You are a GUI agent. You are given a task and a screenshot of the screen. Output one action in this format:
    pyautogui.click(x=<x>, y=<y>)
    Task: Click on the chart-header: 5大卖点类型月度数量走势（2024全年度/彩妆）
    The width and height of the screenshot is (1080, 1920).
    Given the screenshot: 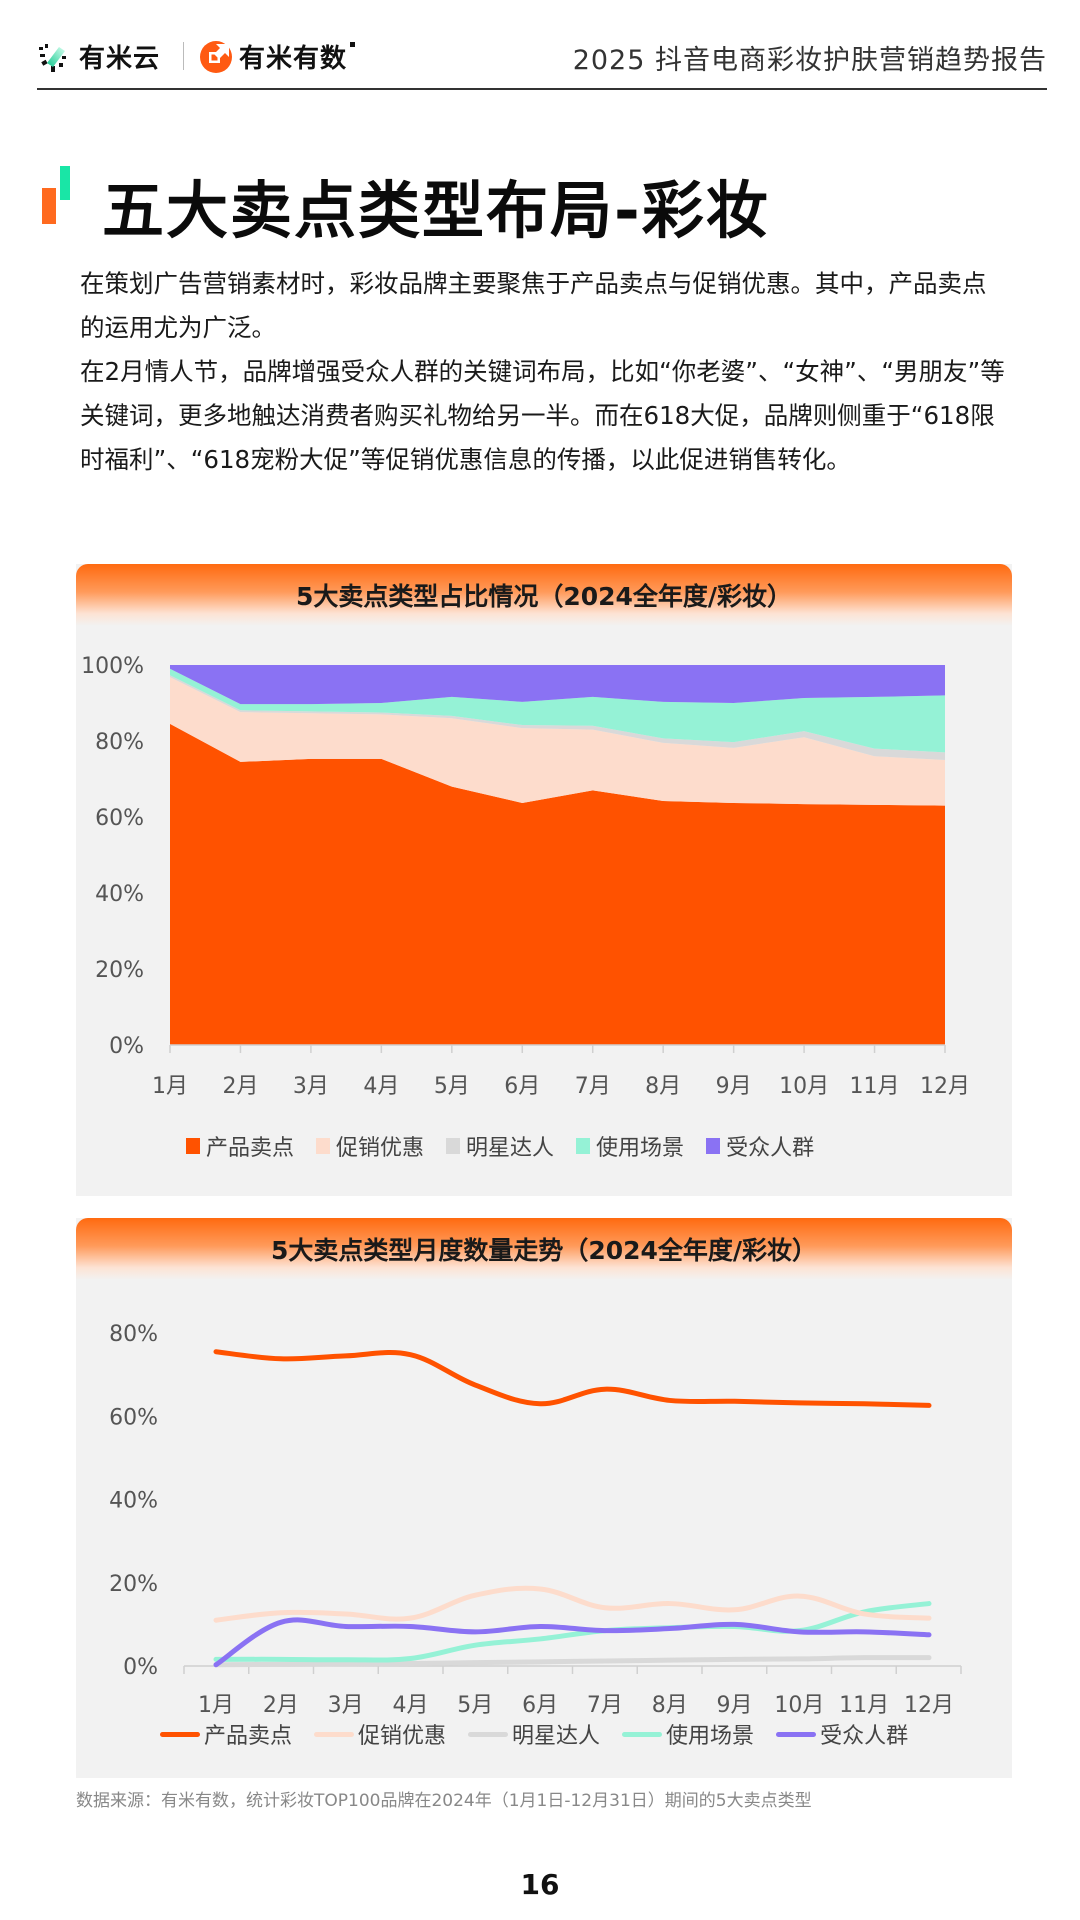 What is the action you would take?
    pyautogui.click(x=544, y=1249)
    